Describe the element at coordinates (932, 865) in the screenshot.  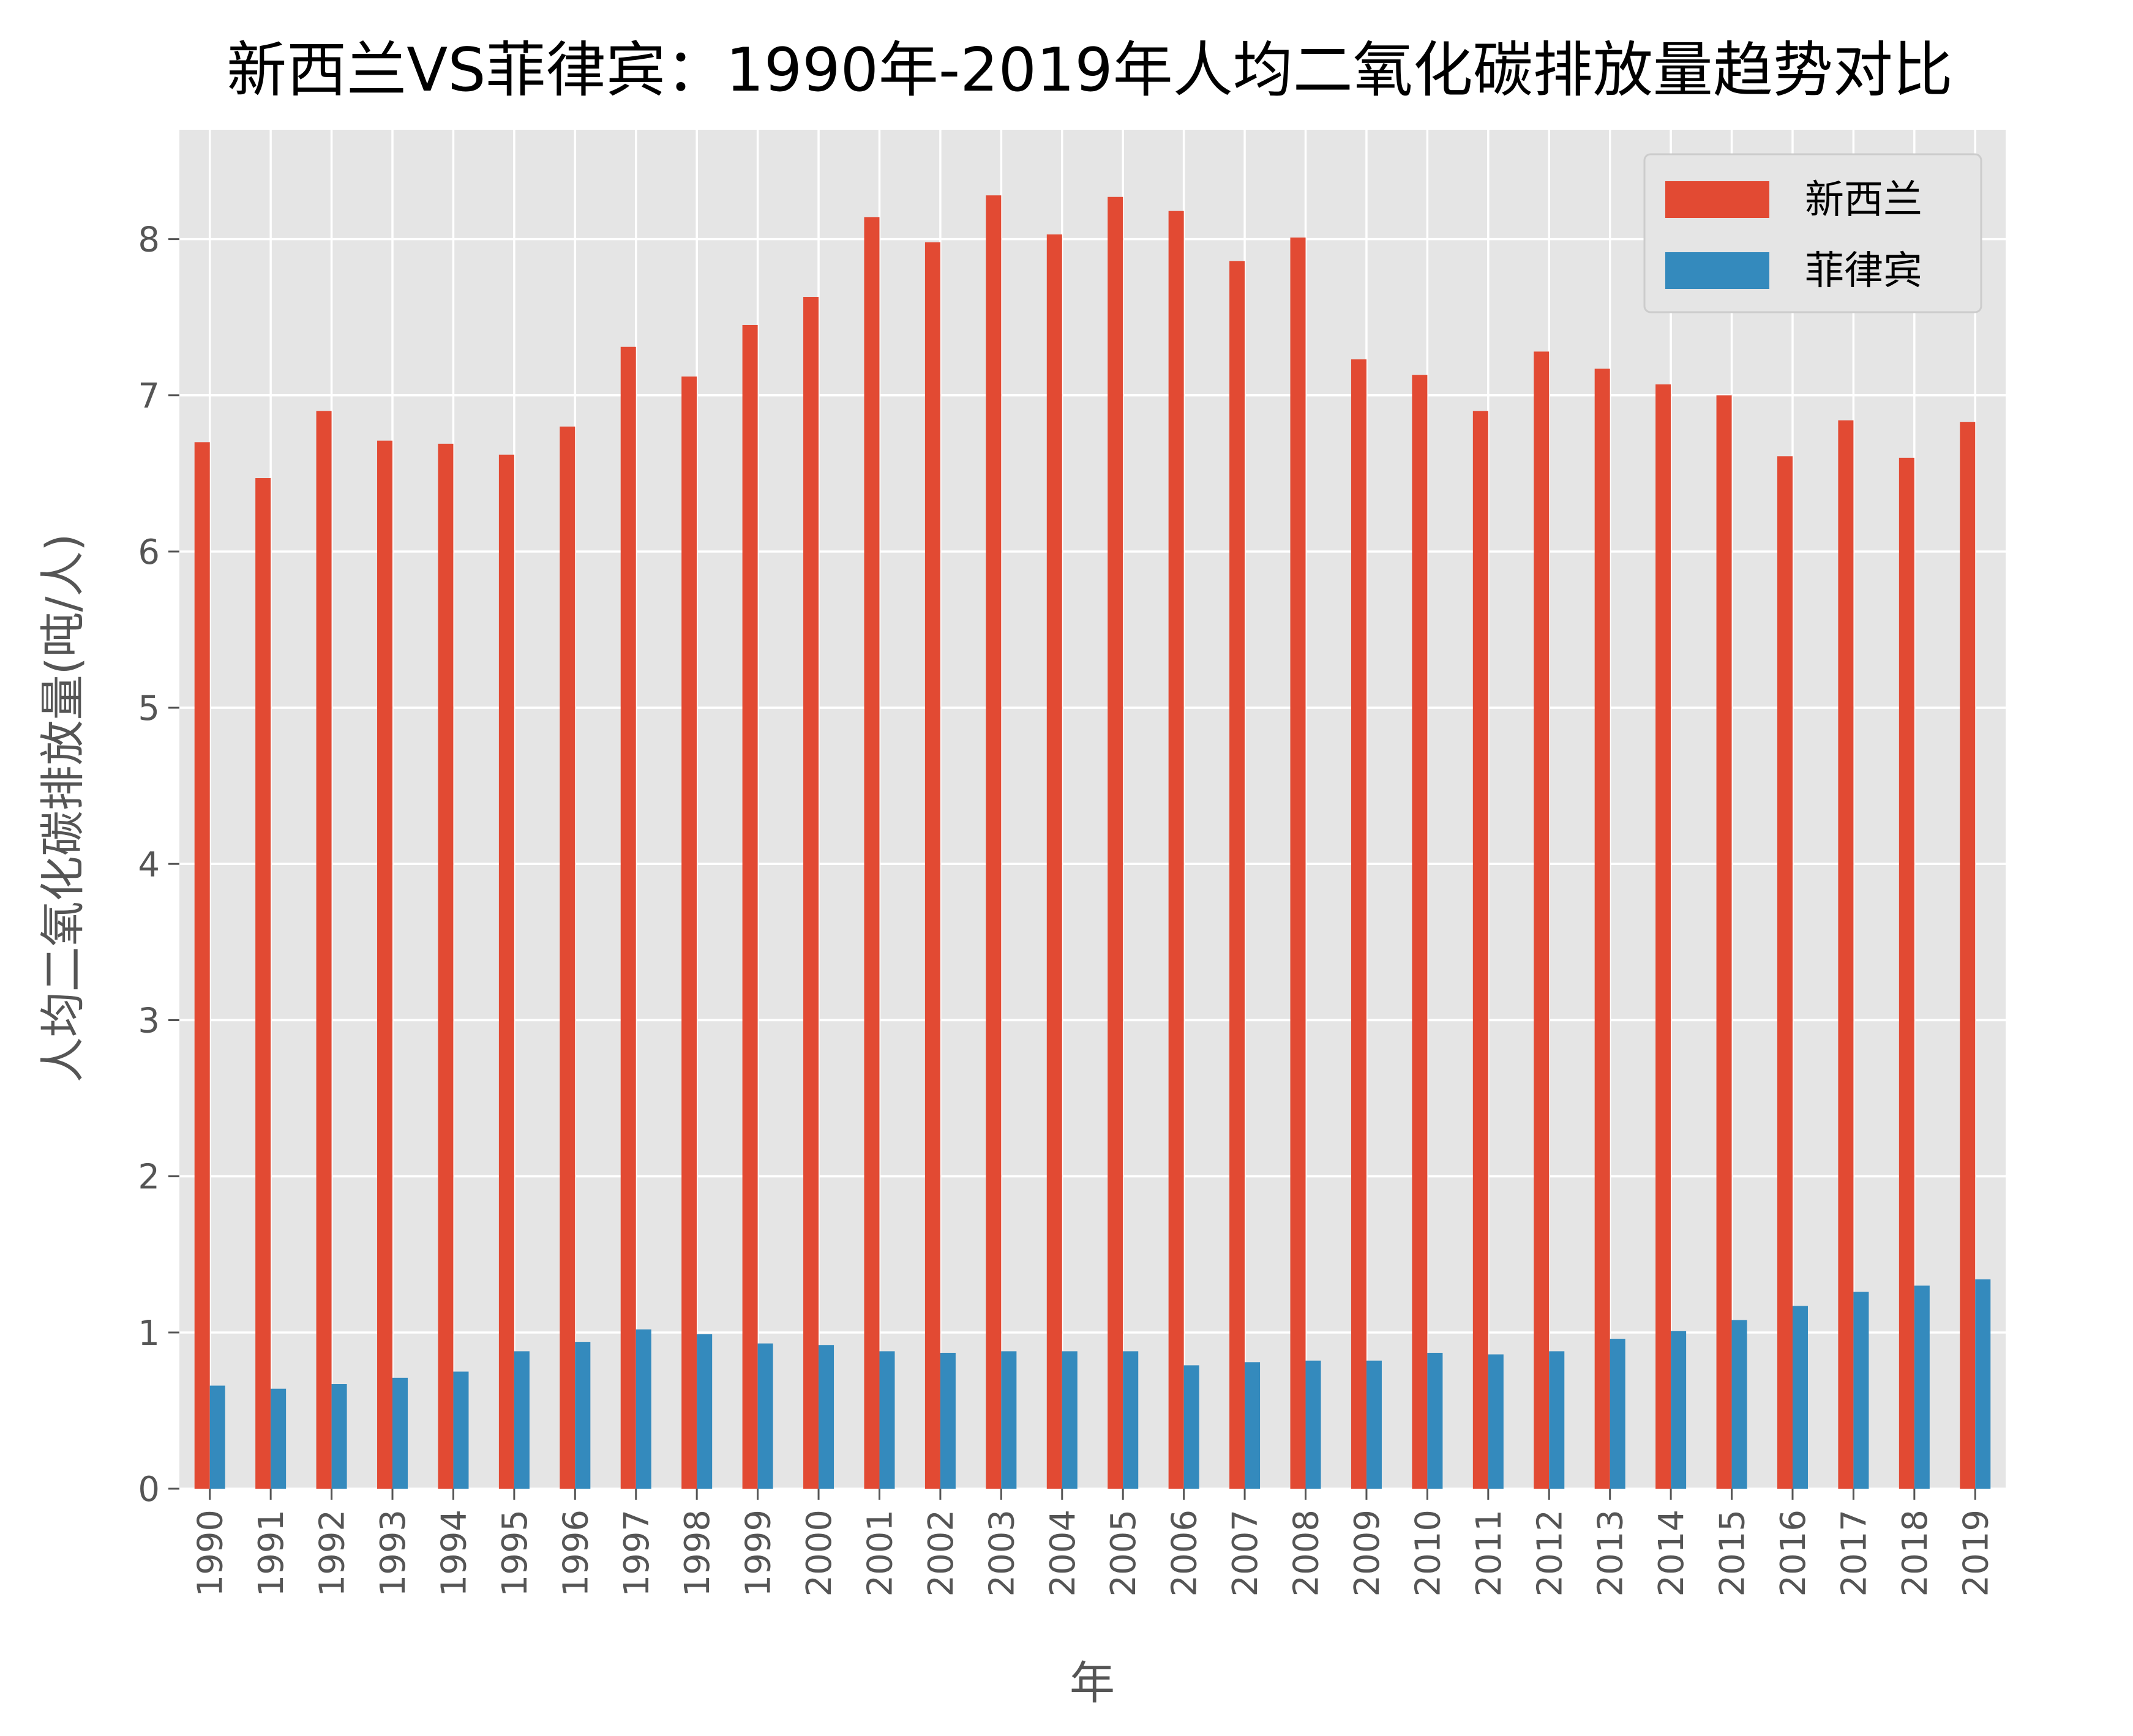
I see `bar-new-zealand-2002` at that location.